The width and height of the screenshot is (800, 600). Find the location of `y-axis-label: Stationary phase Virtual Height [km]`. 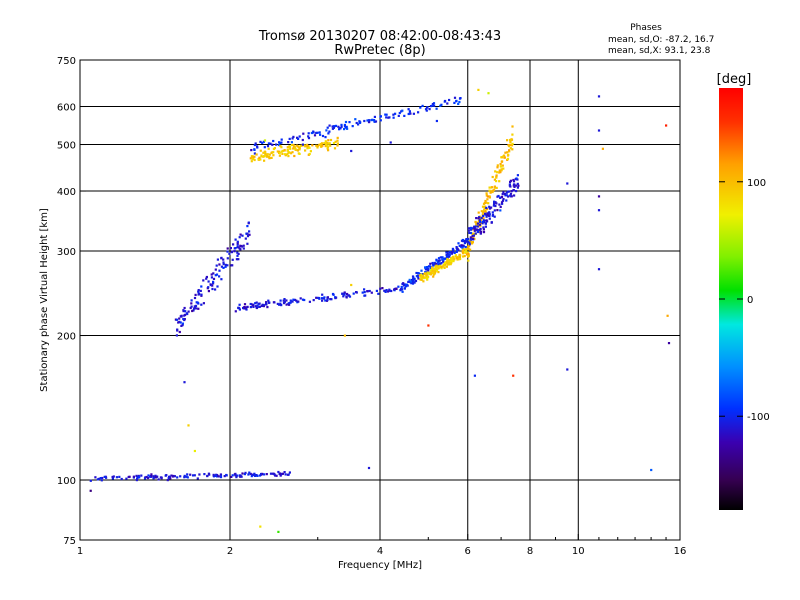

y-axis-label: Stationary phase Virtual Height [km] is located at coordinates (44, 300).